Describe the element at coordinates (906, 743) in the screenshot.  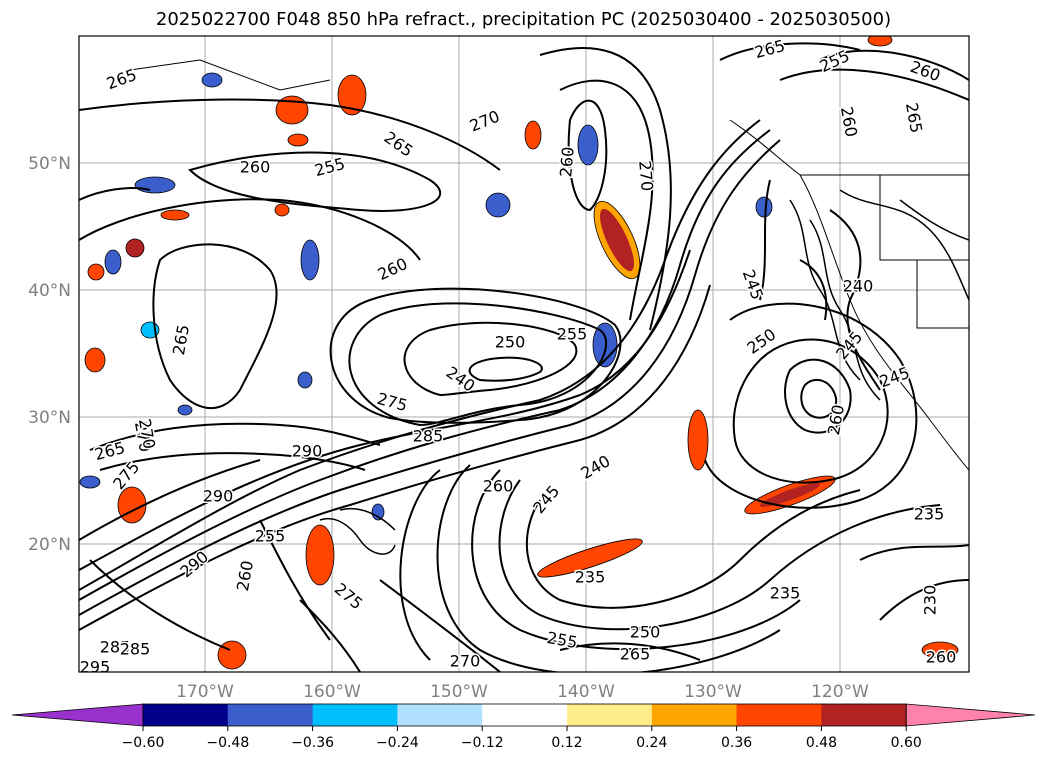
I see `colorbar-tick-label: 0.60` at that location.